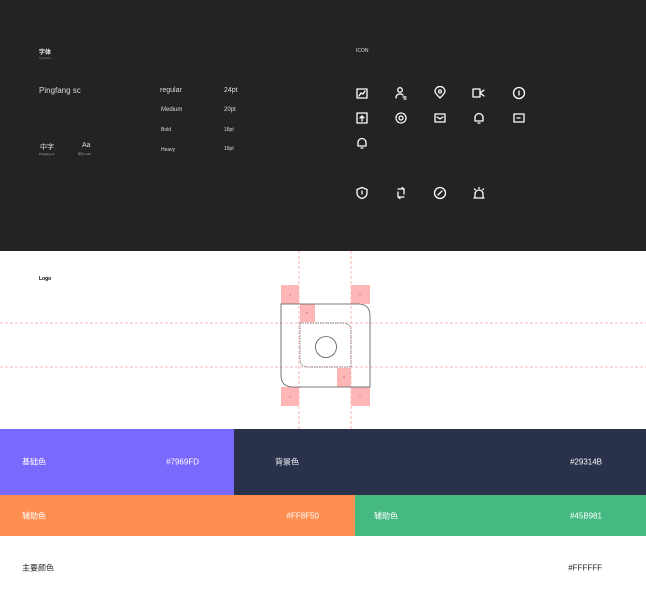 The image size is (646, 600). Describe the element at coordinates (401, 93) in the screenshot. I see `user-icon` at that location.